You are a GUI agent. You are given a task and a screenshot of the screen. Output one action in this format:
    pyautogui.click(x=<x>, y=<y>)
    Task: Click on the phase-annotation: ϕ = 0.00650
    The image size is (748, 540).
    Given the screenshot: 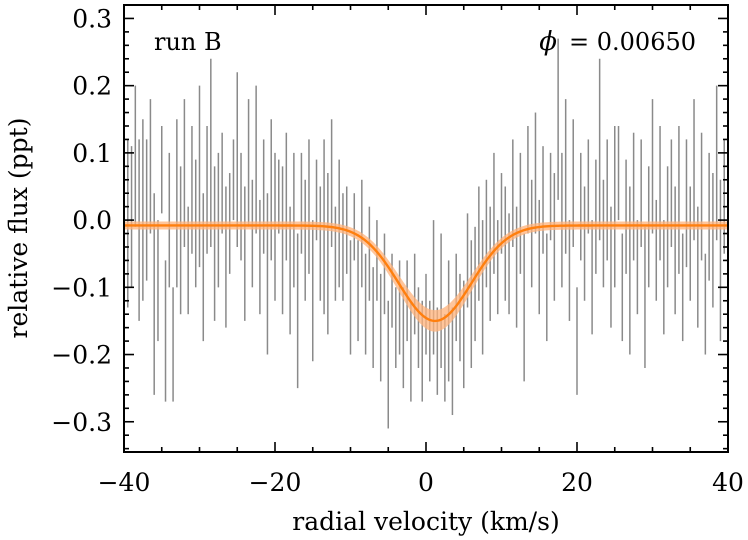 What is the action you would take?
    pyautogui.click(x=617, y=42)
    